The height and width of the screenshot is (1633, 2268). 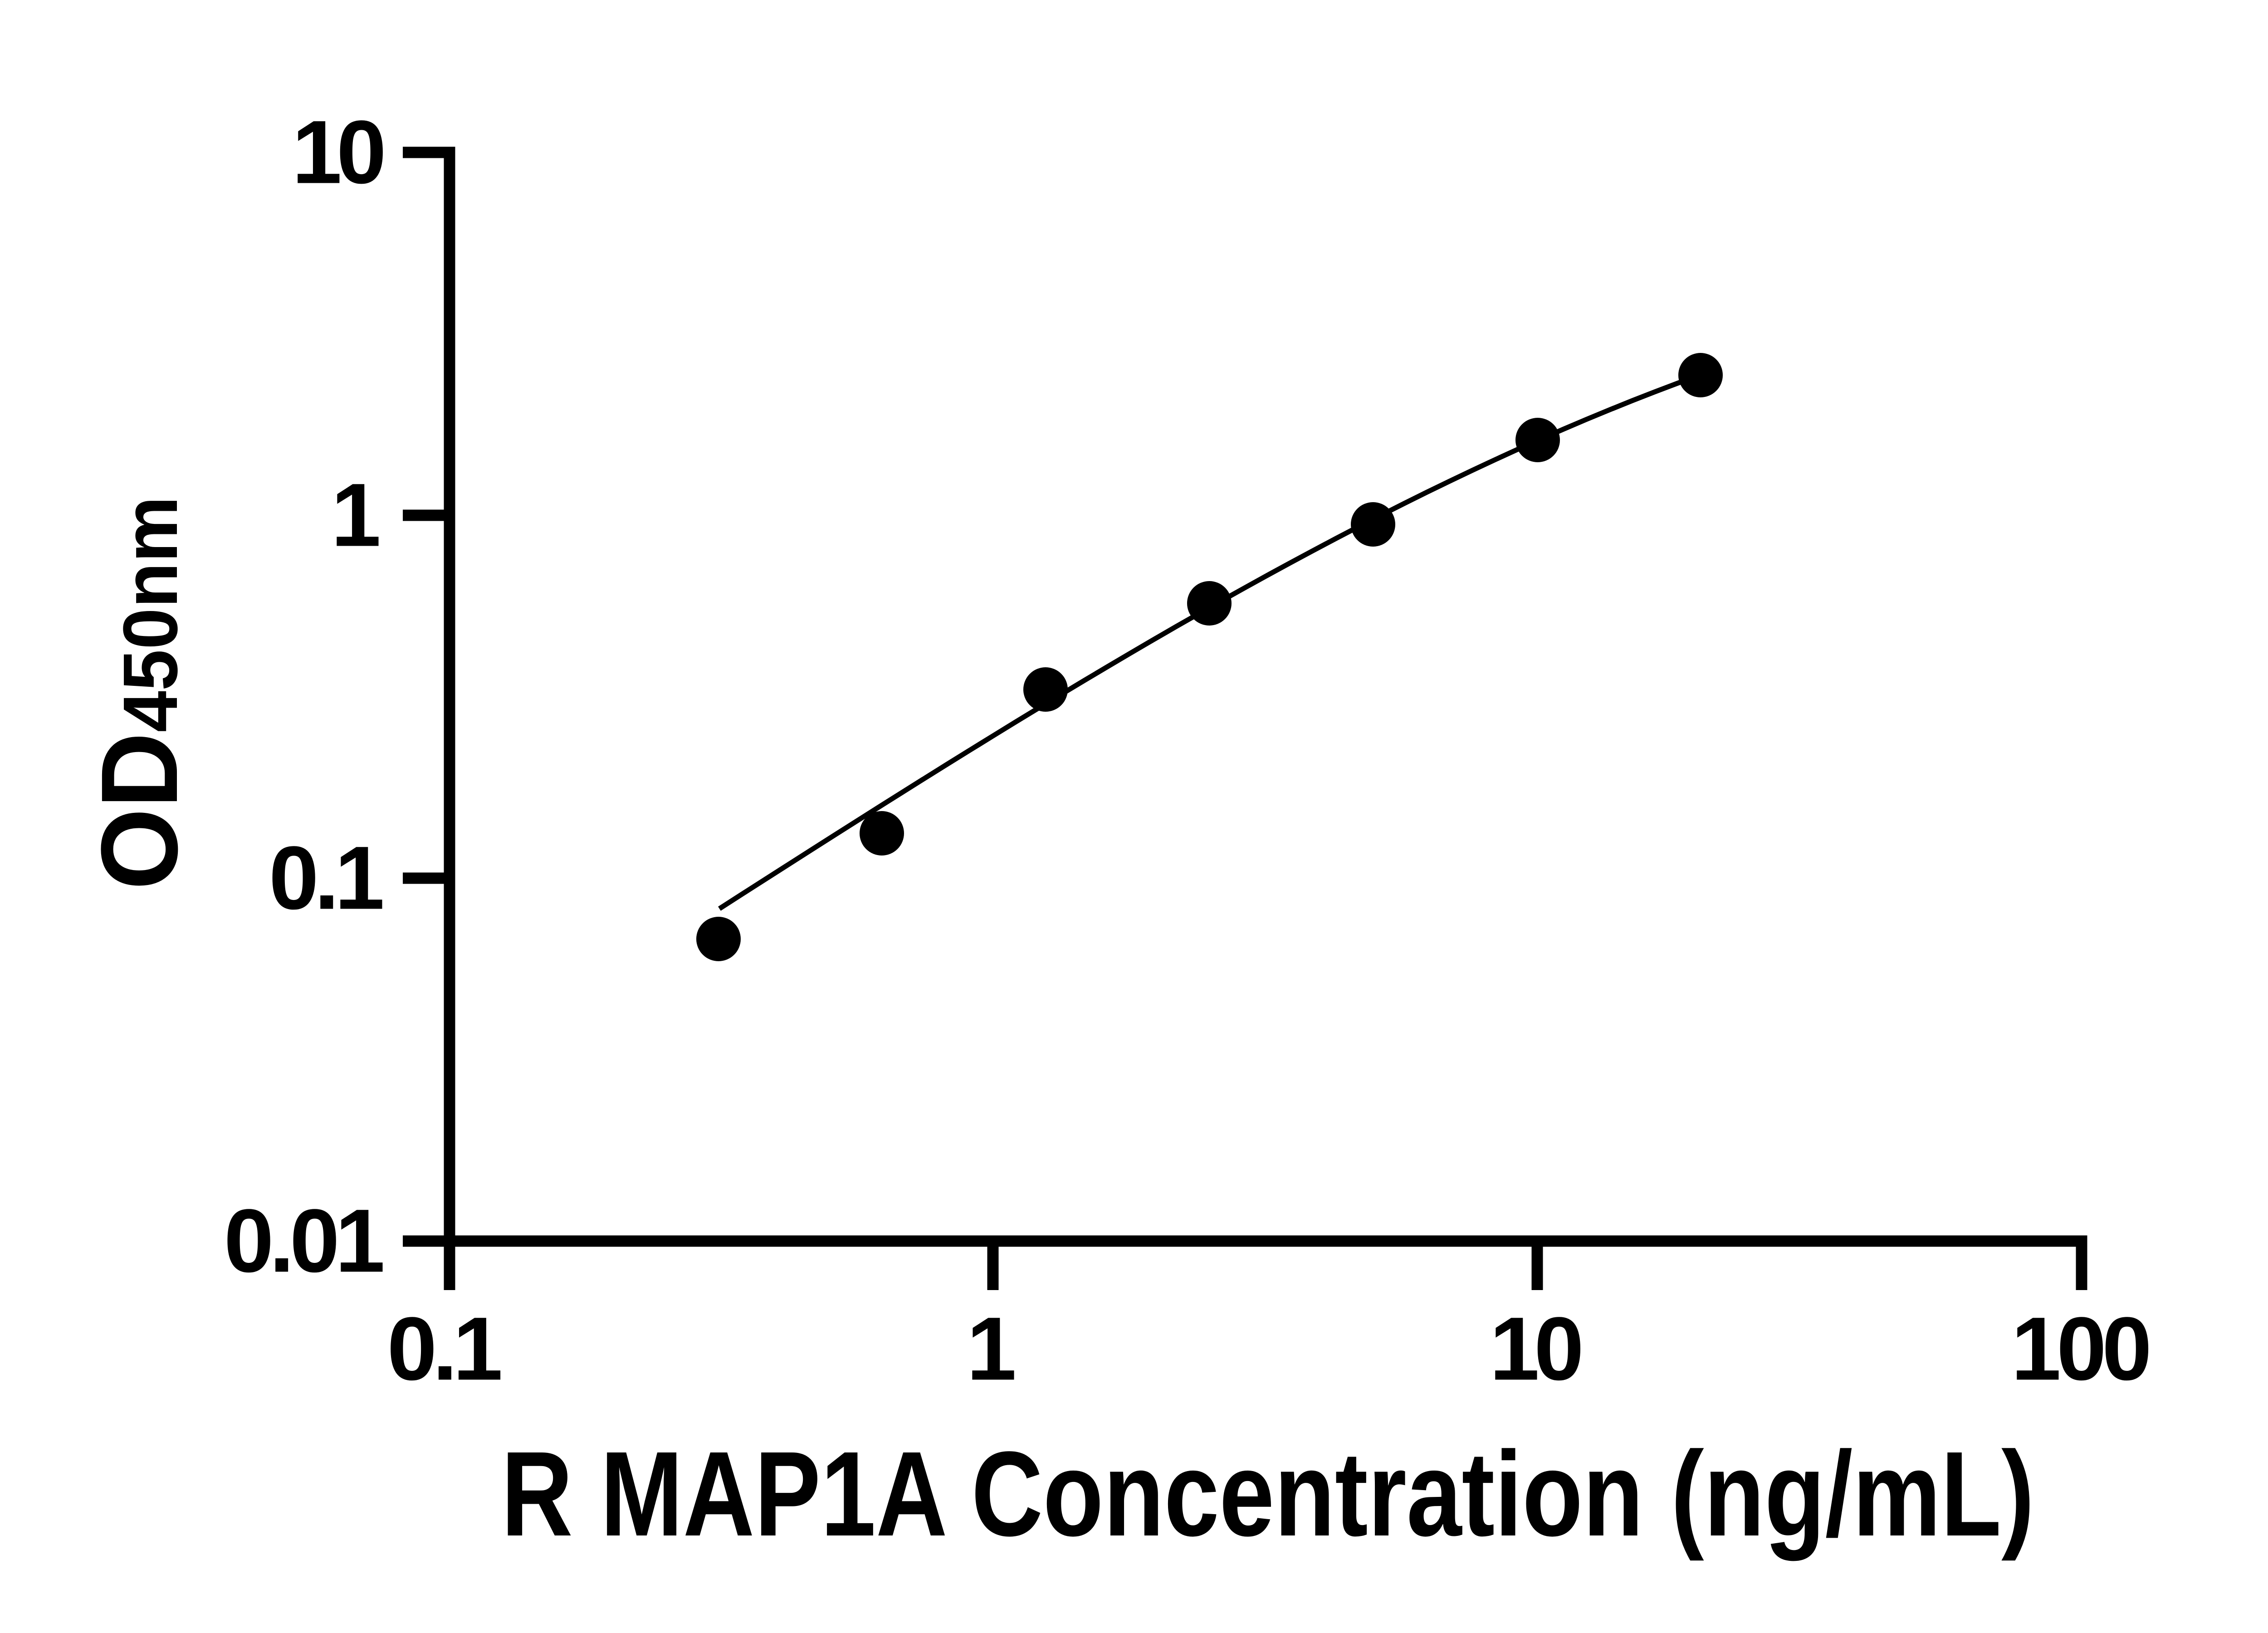 I want to click on svg-text: 0.01, so click(x=304, y=1241).